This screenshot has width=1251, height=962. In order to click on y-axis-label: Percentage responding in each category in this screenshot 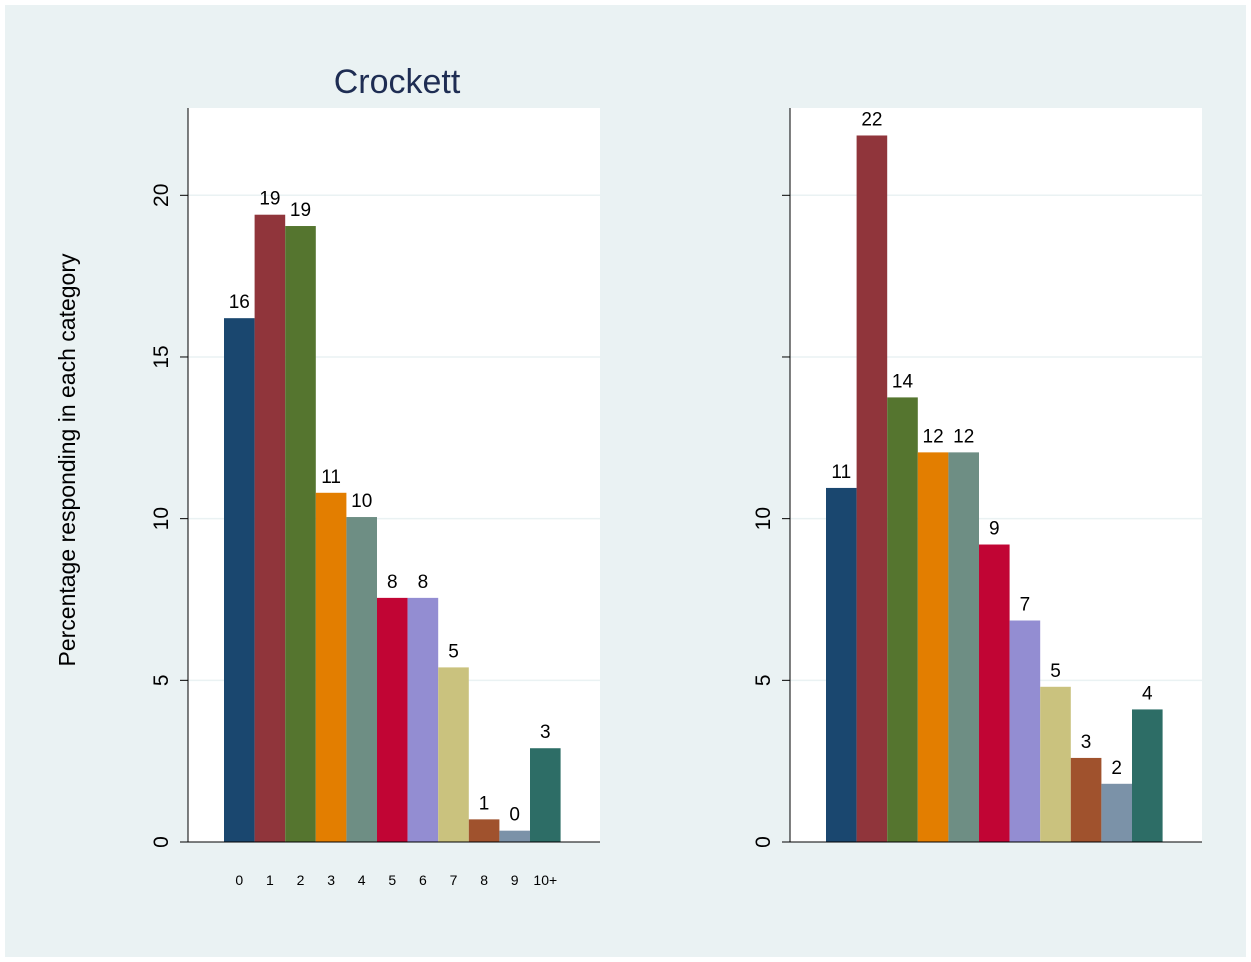, I will do `click(67, 460)`.